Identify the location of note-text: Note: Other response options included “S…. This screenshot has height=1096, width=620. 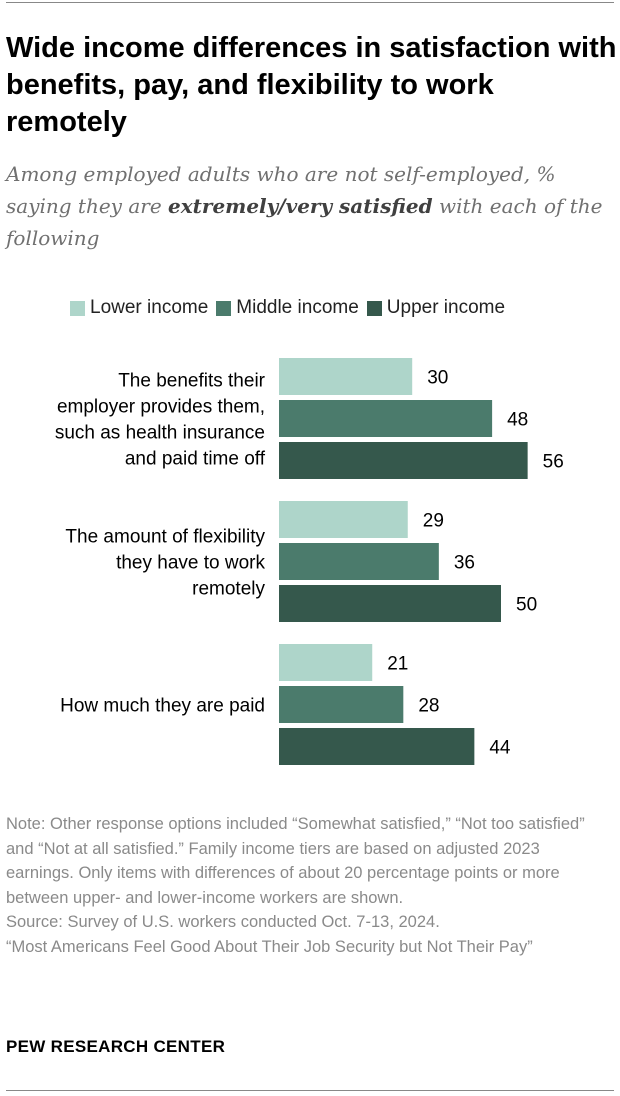
(295, 861).